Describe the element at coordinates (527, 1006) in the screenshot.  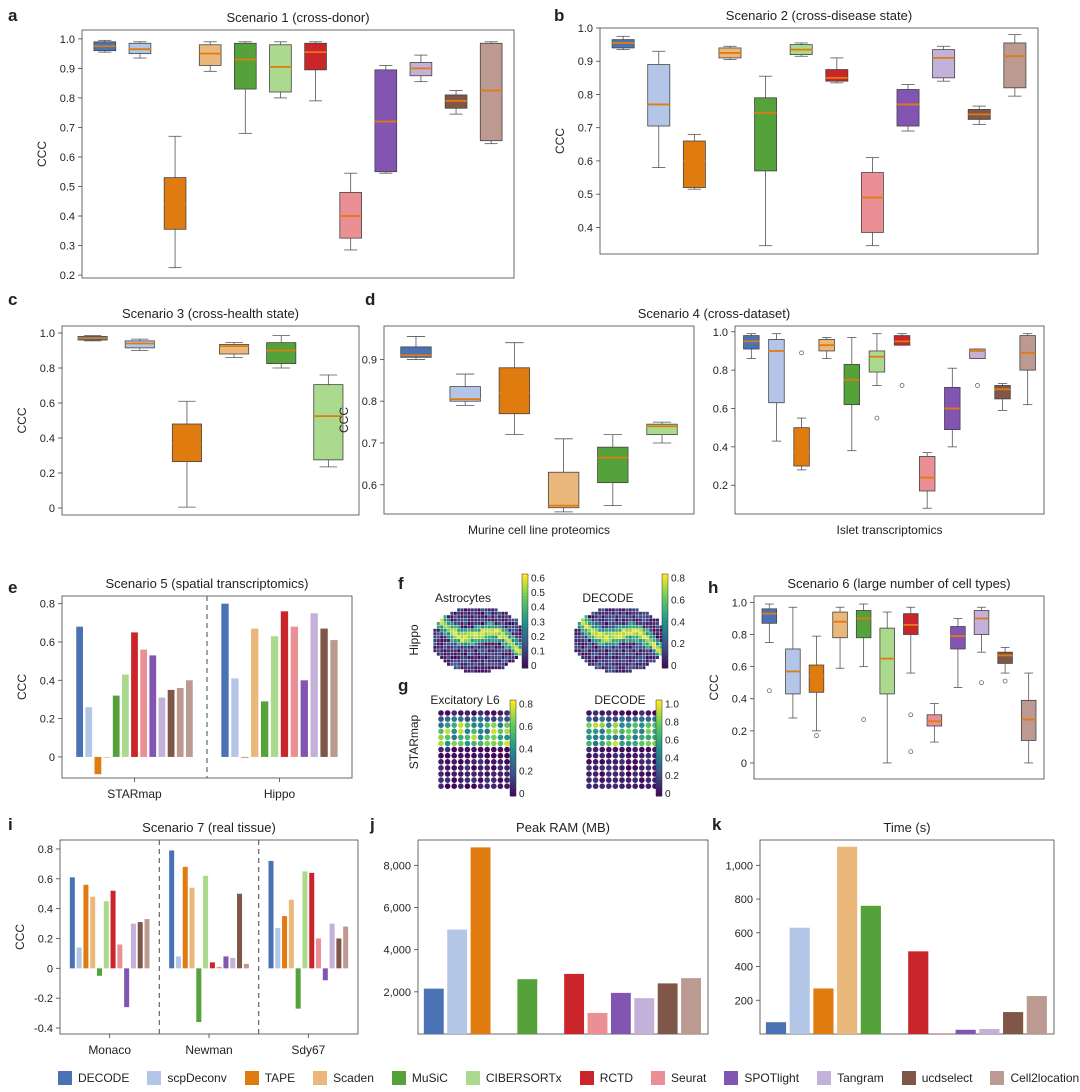
I see `bar-j-MuSiC` at that location.